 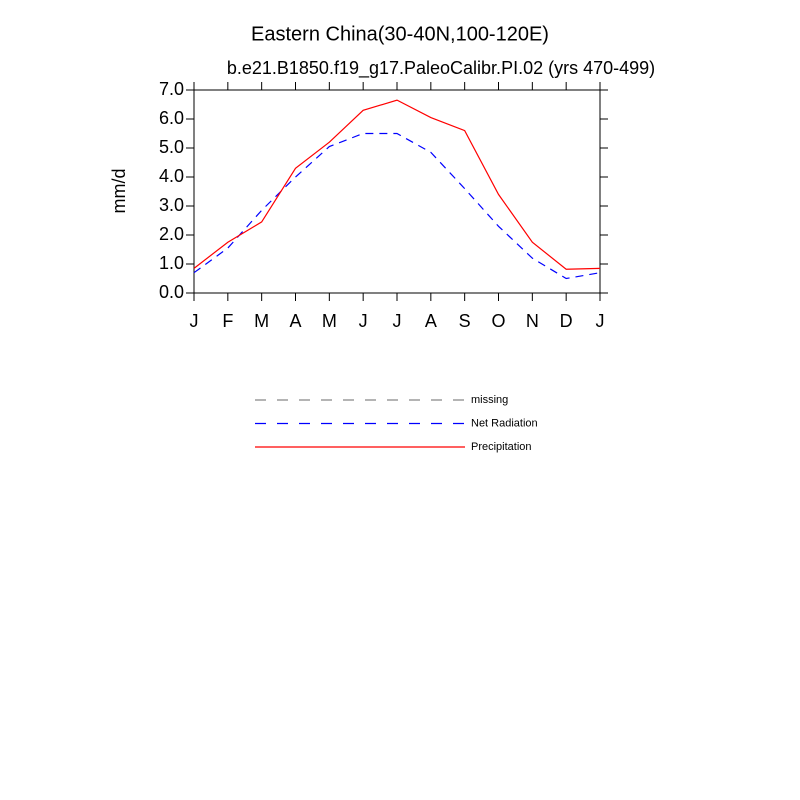 I want to click on y-tick-label: 4.0, so click(x=171, y=176).